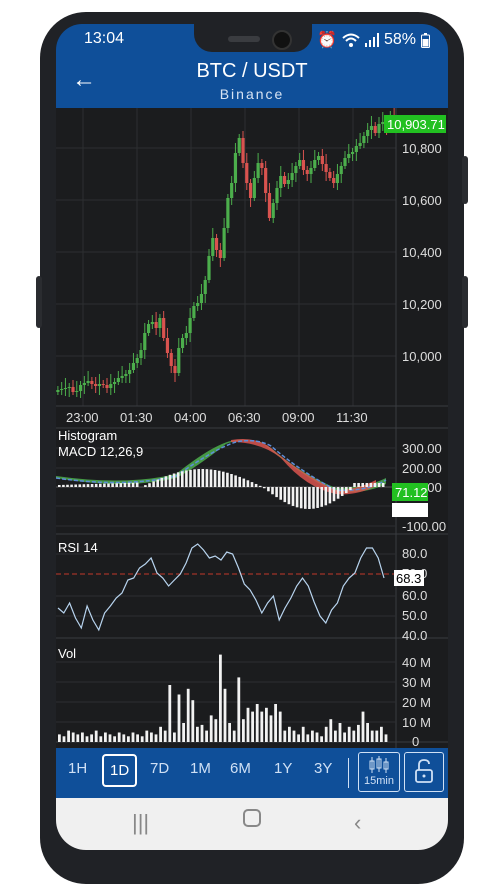 This screenshot has width=504, height=896. What do you see at coordinates (422, 448) in the screenshot?
I see `macd-tick: 300.00` at bounding box center [422, 448].